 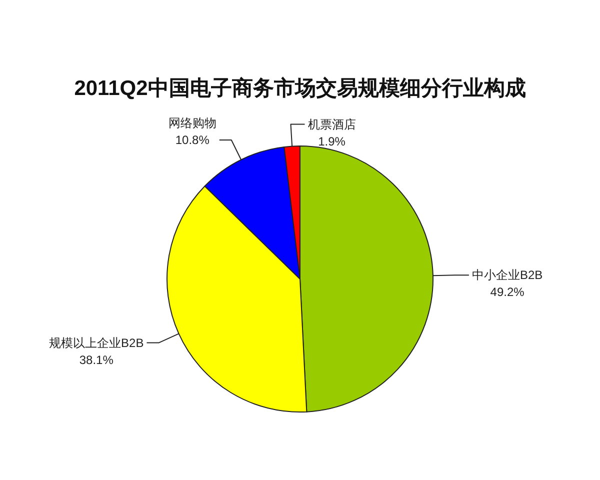 I want to click on value-label: 49.2%, so click(x=507, y=292).